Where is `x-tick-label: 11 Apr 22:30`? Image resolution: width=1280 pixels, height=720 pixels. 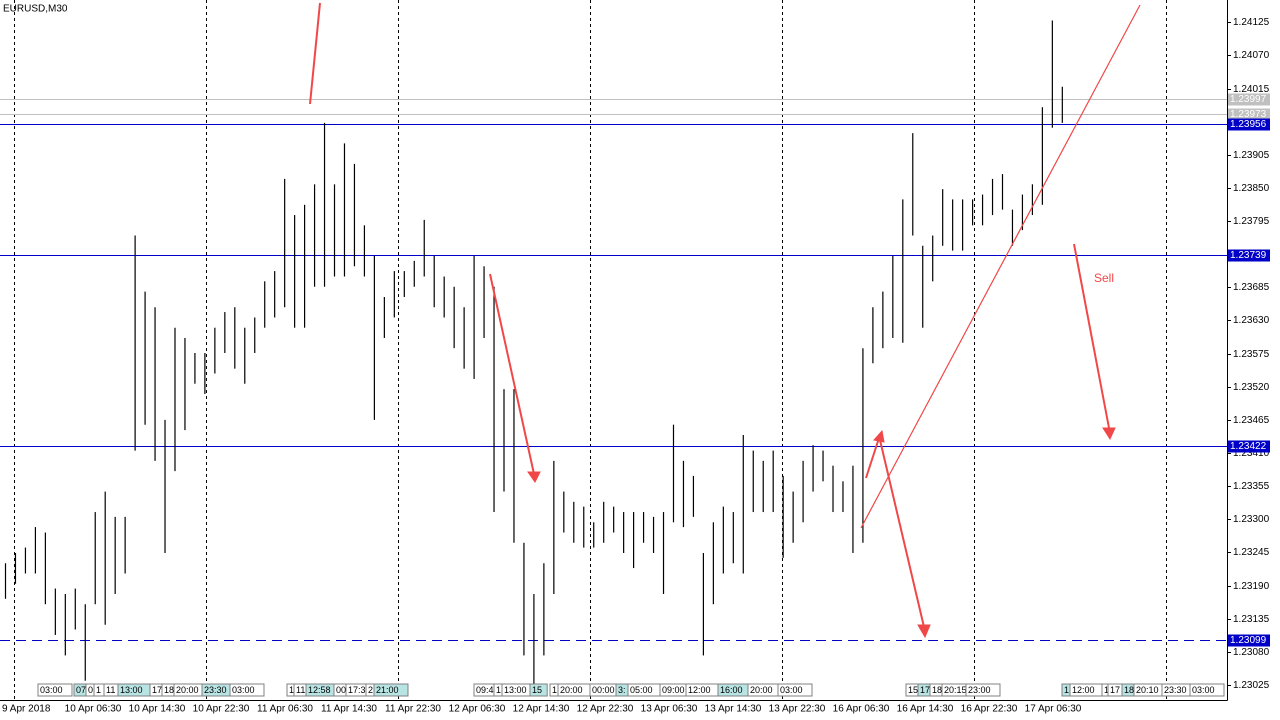 x-tick-label: 11 Apr 22:30 is located at coordinates (413, 709).